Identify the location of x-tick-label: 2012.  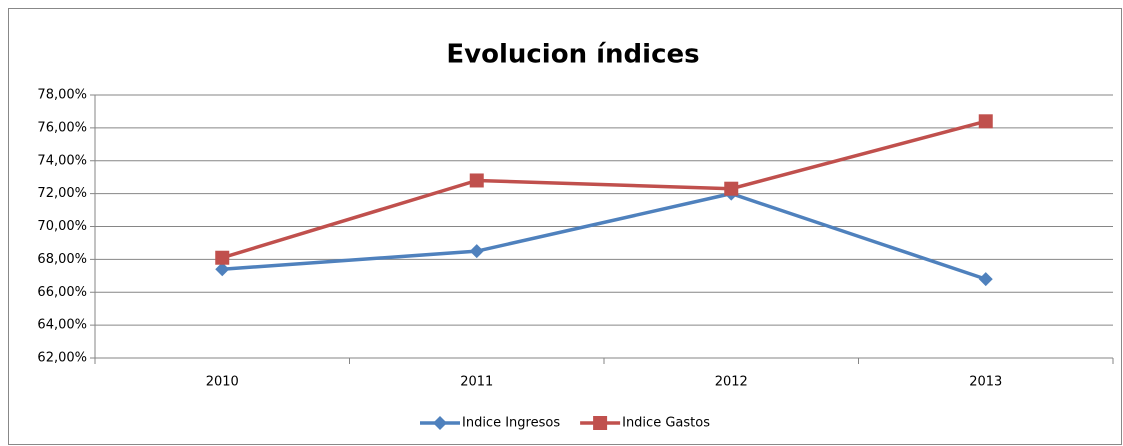
(731, 382).